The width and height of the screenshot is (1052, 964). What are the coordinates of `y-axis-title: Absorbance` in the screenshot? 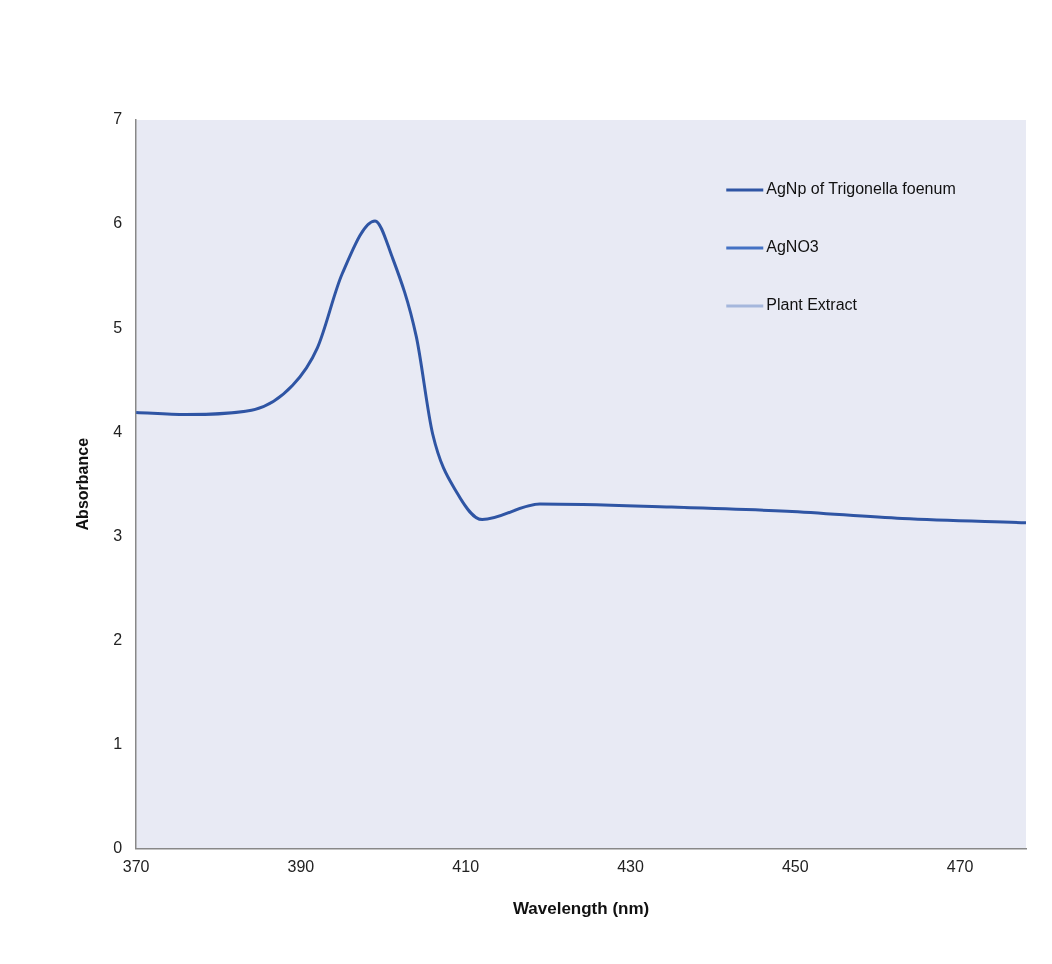 It's located at (83, 484).